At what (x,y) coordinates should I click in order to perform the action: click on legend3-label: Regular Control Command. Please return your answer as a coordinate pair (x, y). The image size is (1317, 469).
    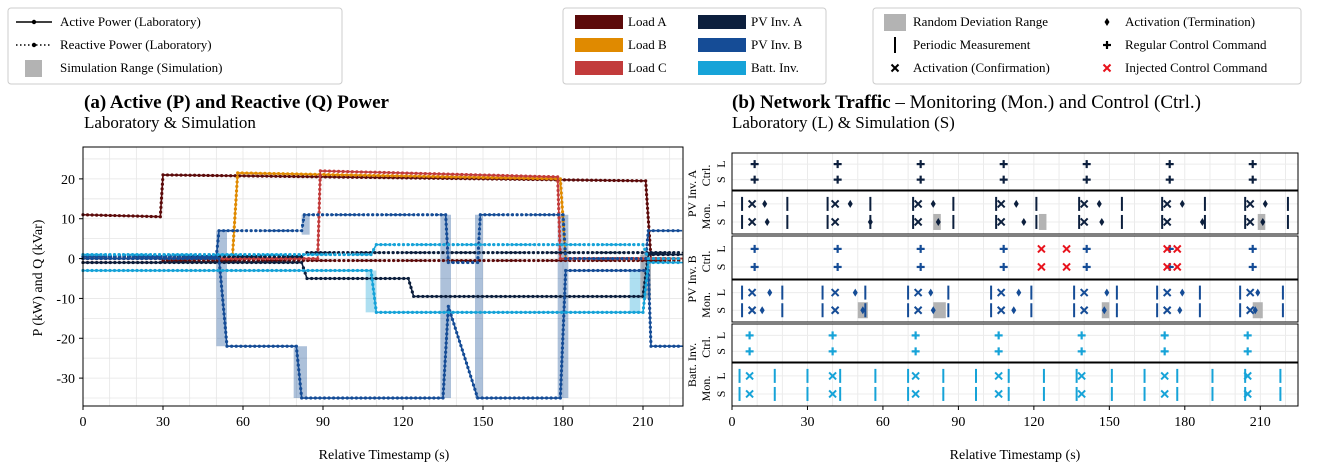
    Looking at the image, I should click on (1196, 44).